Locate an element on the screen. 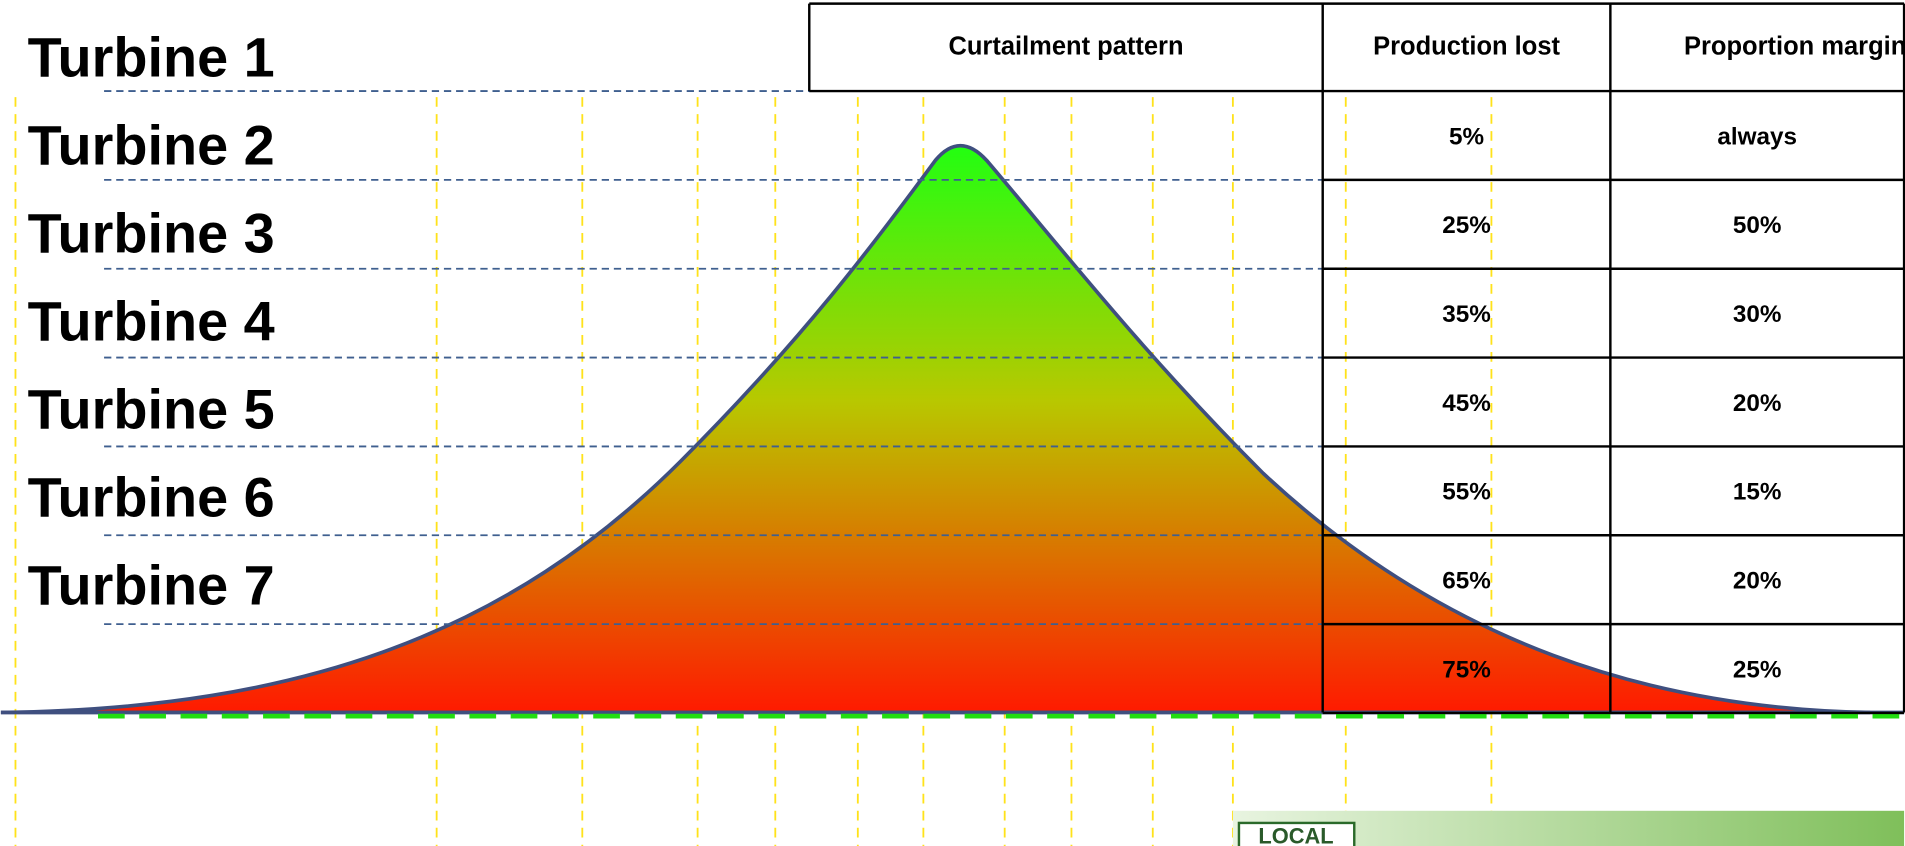 This screenshot has height=846, width=1905. header-cell: Production lost is located at coordinates (1466, 47).